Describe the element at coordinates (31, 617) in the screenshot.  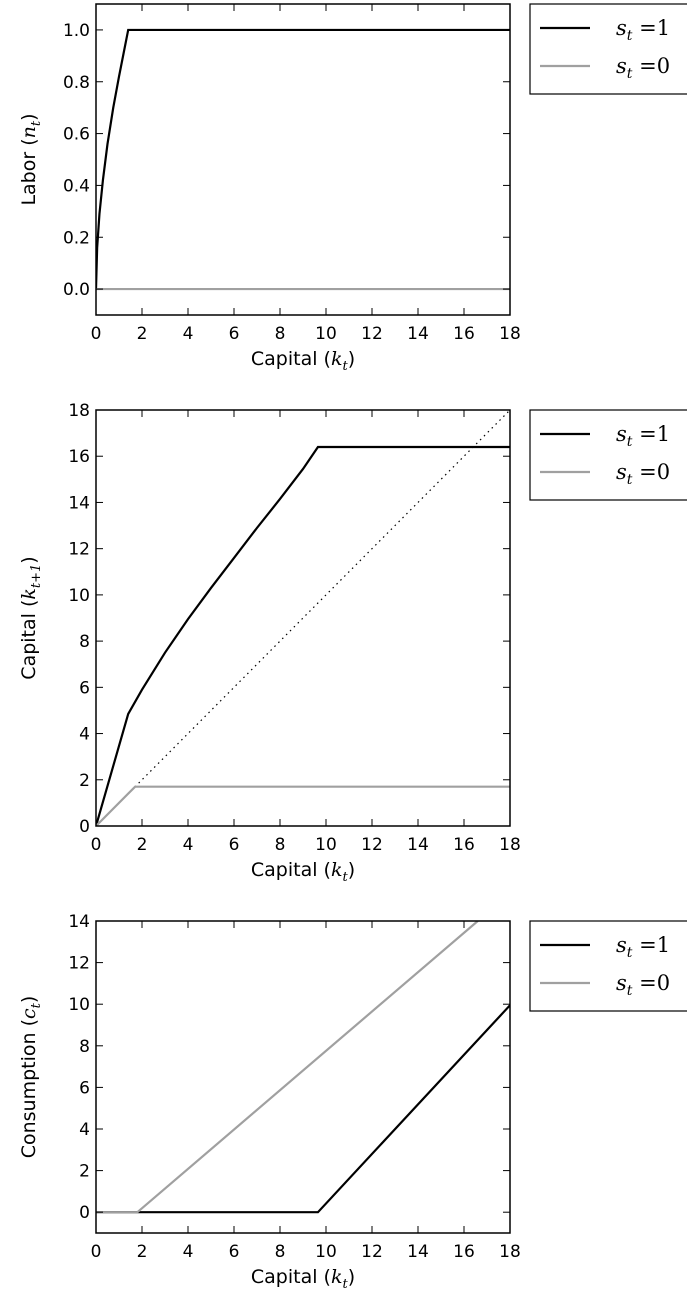
I see `y-axis-label: Capital (kt+1)` at that location.